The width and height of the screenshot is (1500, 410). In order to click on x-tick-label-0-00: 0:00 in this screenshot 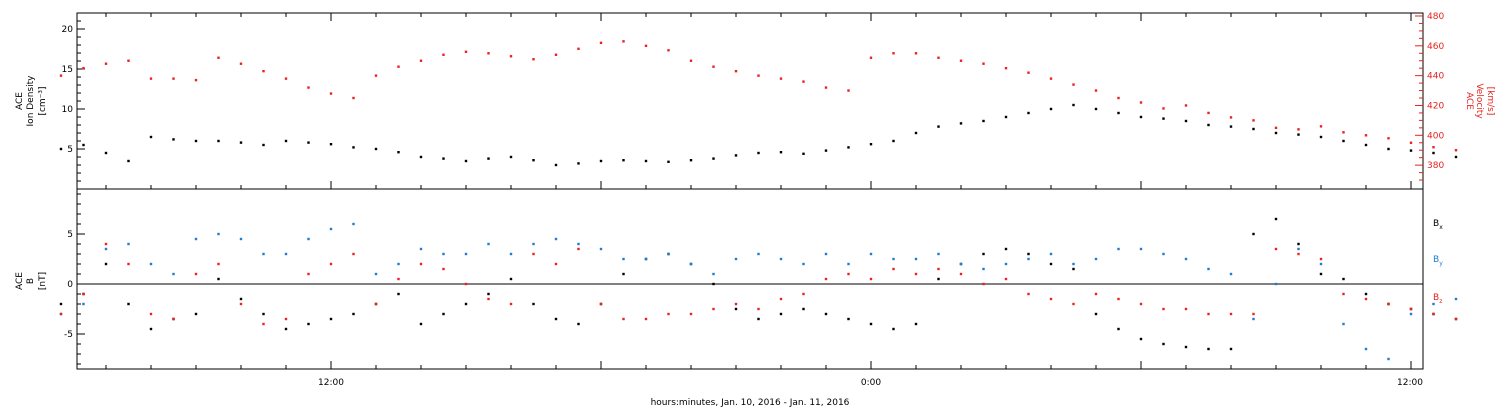, I will do `click(871, 383)`.